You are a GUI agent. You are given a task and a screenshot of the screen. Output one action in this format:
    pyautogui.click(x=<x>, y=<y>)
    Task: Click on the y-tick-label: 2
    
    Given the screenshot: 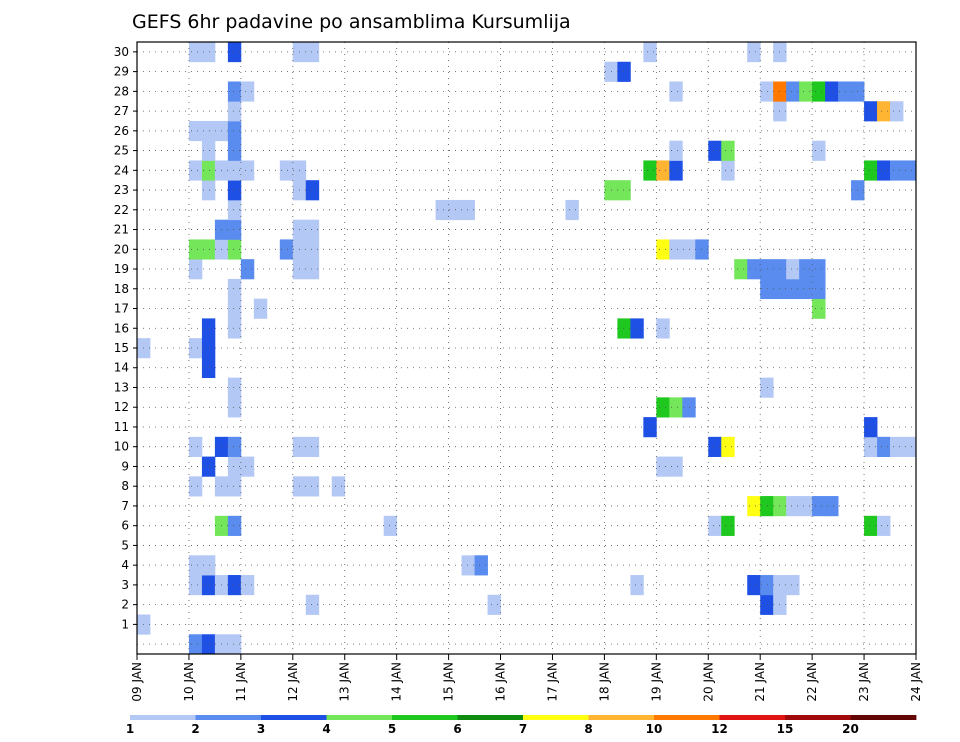 What is the action you would take?
    pyautogui.click(x=125, y=605)
    